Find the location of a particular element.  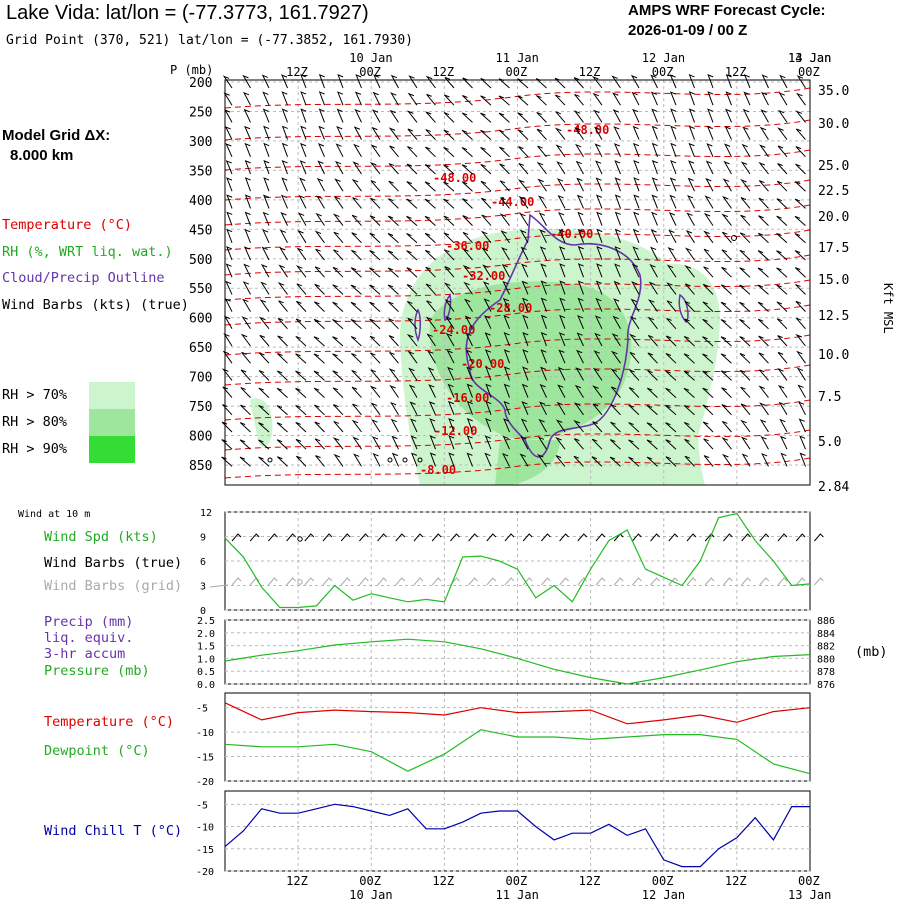

bottom-hour-label: 00Z is located at coordinates (517, 881).